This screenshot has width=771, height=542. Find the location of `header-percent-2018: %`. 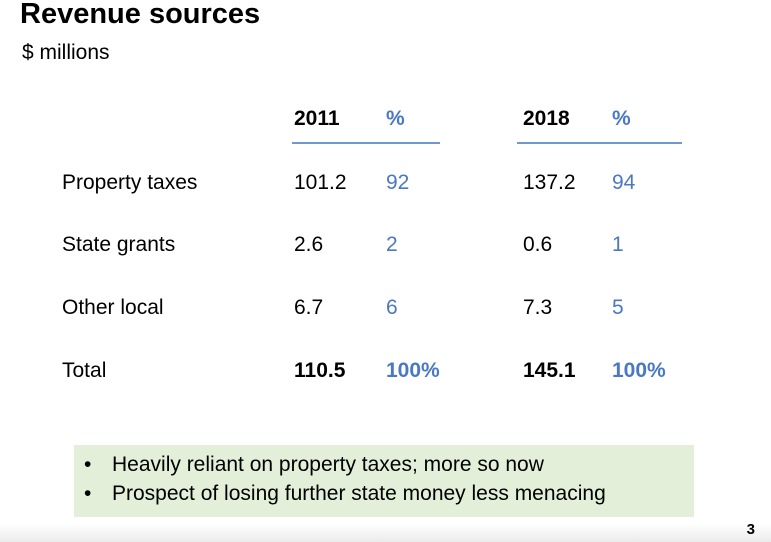

header-percent-2018: % is located at coordinates (621, 118).